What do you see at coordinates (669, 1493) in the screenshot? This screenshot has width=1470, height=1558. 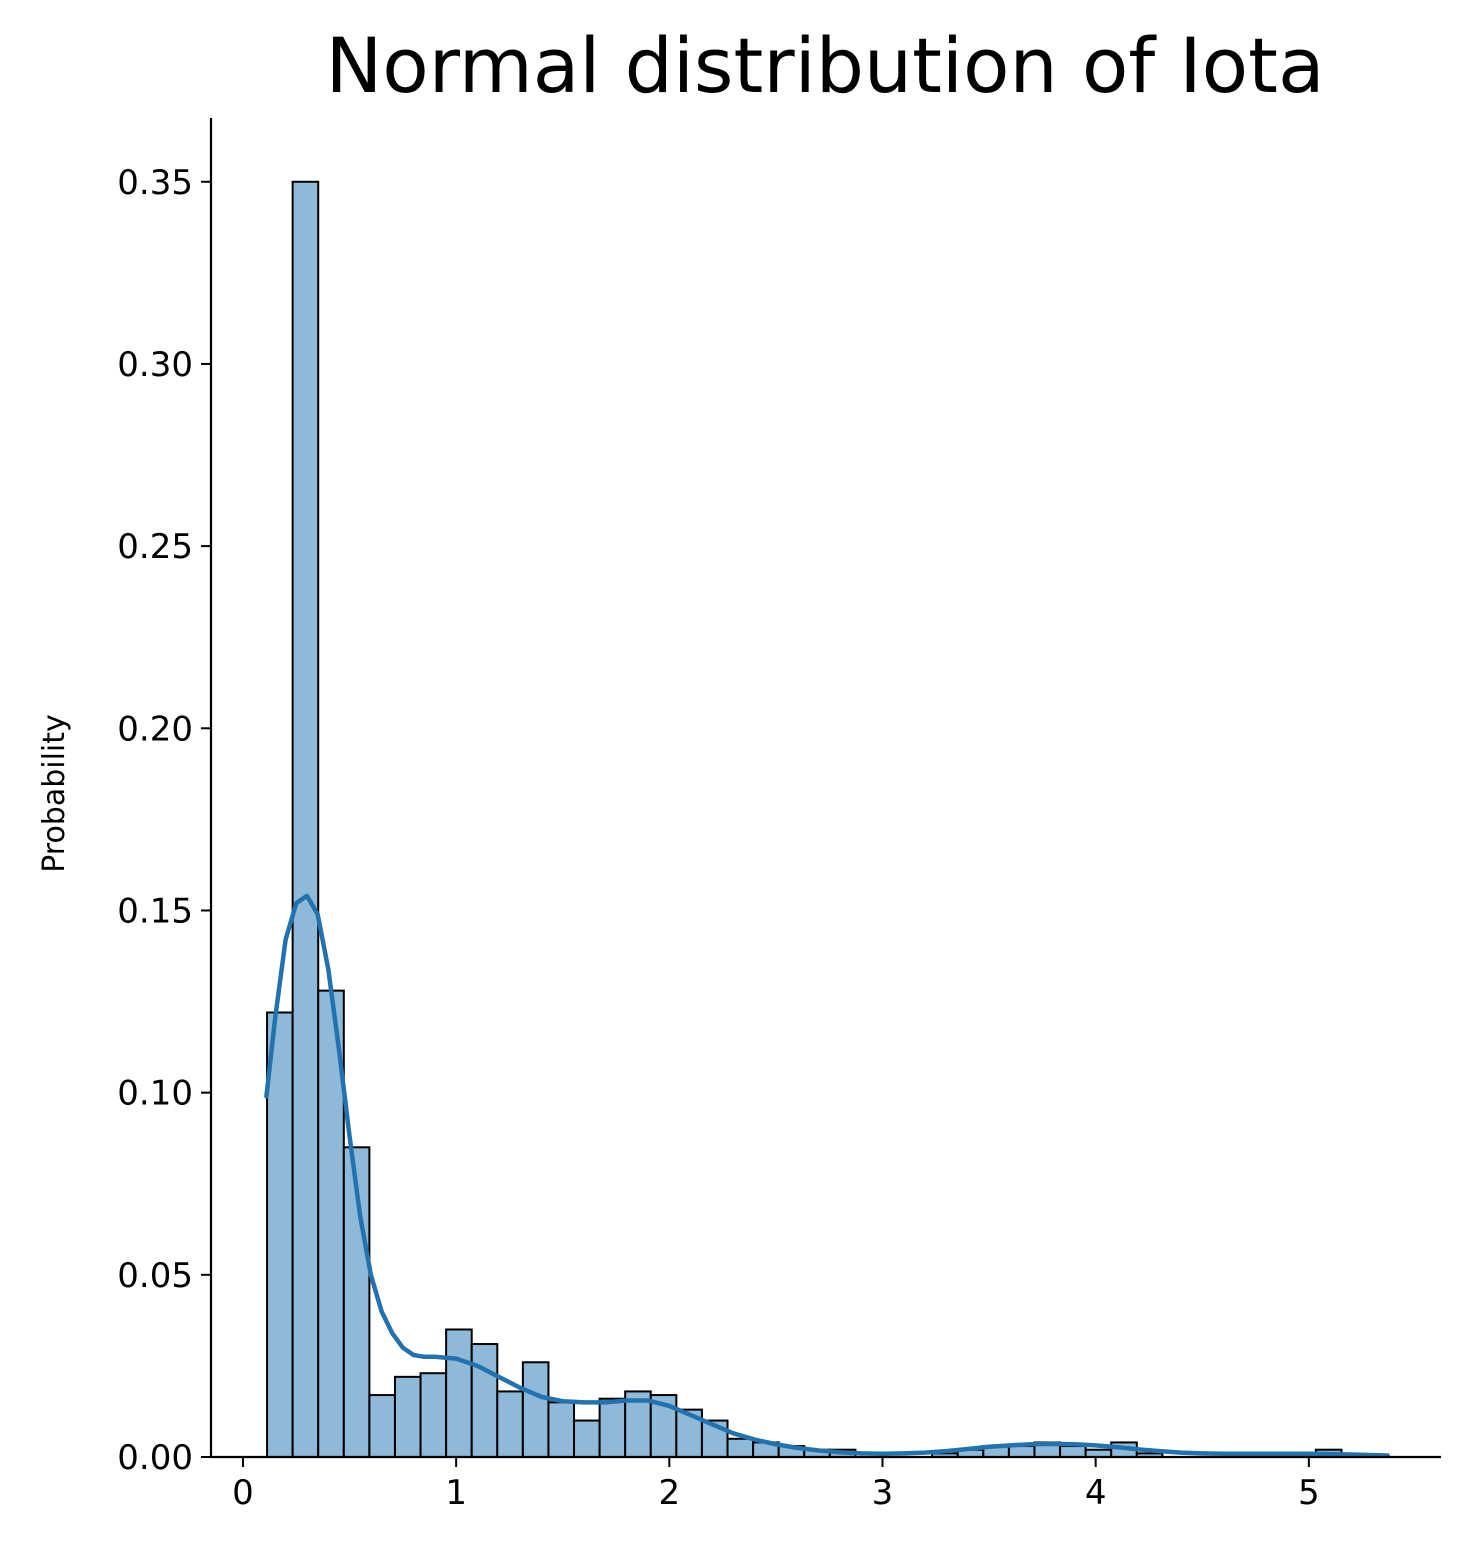 I see `x-tick-label: 2` at bounding box center [669, 1493].